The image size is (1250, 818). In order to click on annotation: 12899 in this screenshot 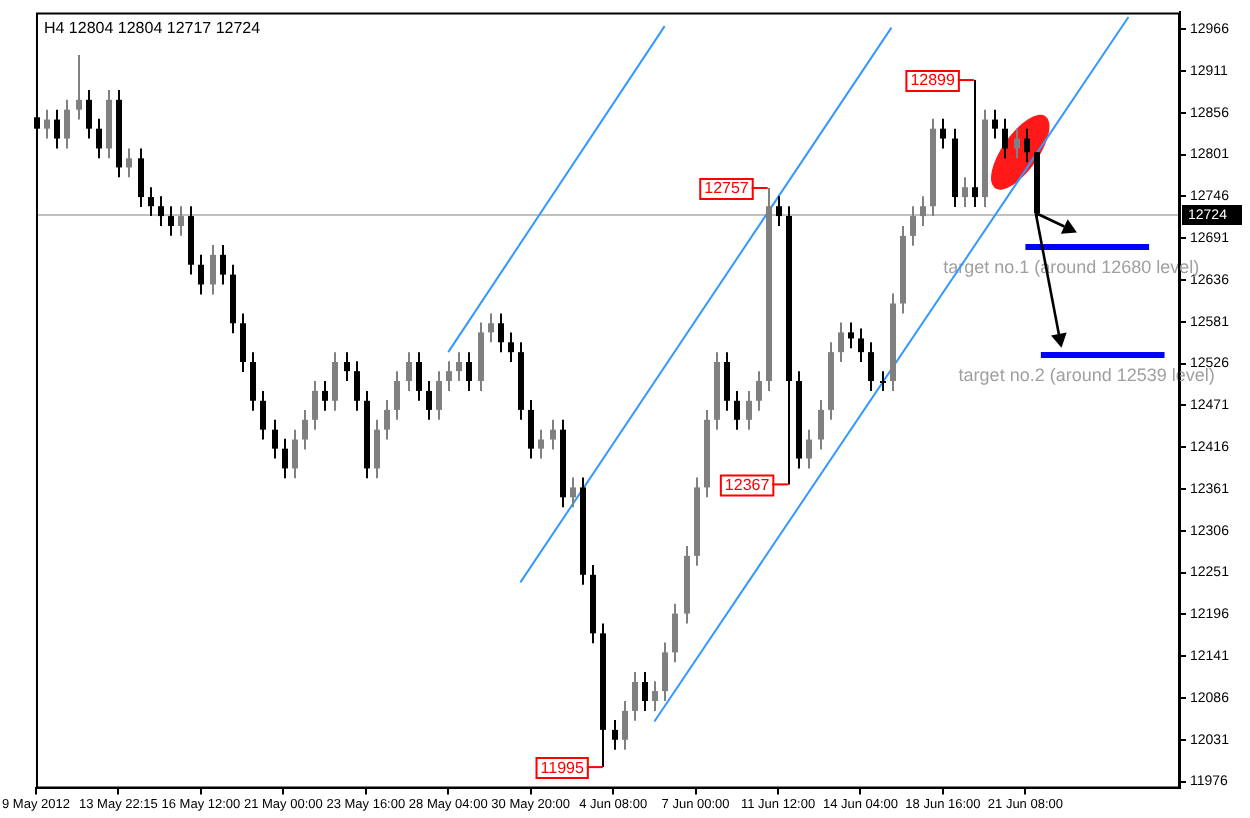, I will do `click(933, 80)`.